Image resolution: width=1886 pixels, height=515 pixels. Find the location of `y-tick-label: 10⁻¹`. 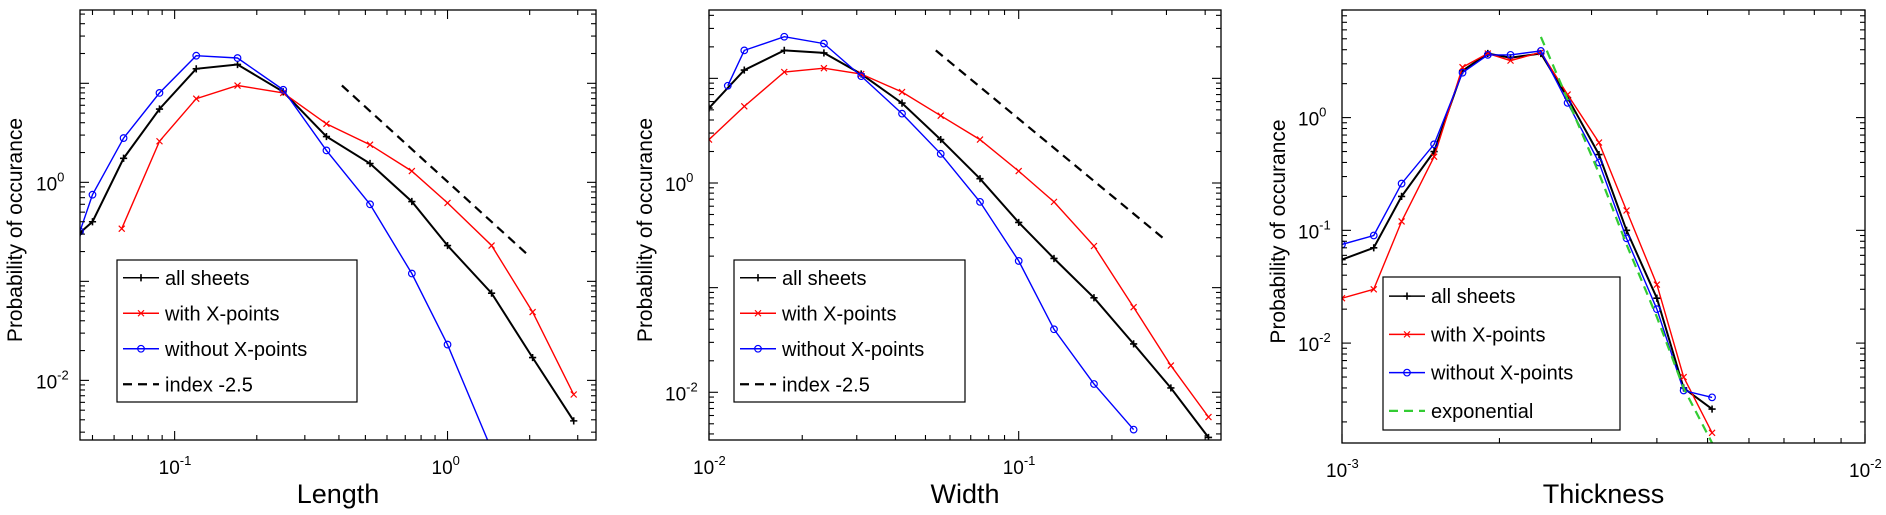

y-tick-label: 10⁻¹ is located at coordinates (1314, 230).